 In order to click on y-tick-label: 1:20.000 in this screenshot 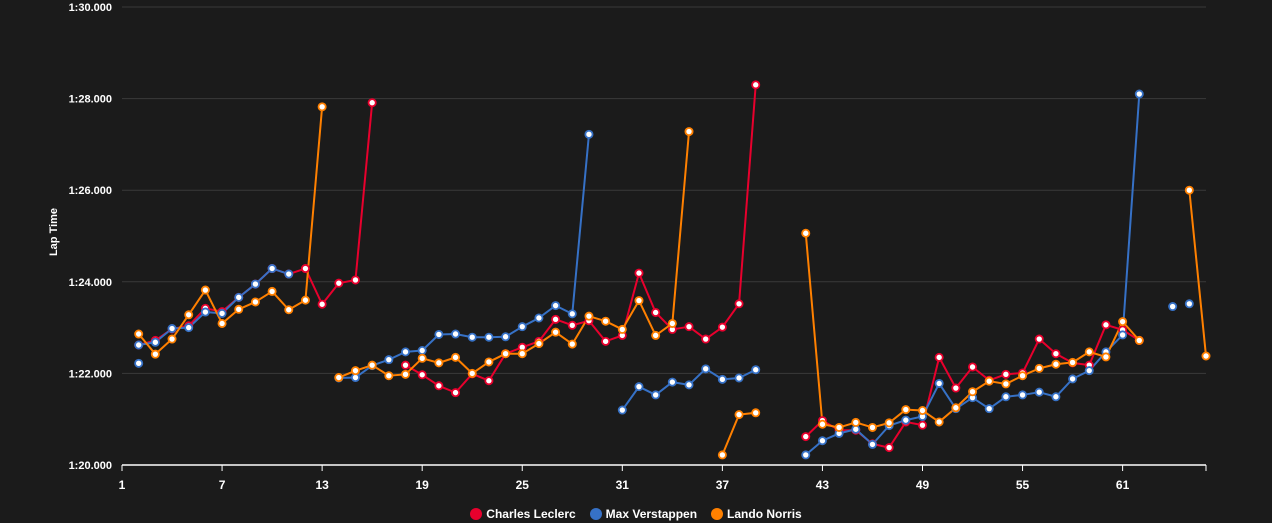, I will do `click(90, 466)`.